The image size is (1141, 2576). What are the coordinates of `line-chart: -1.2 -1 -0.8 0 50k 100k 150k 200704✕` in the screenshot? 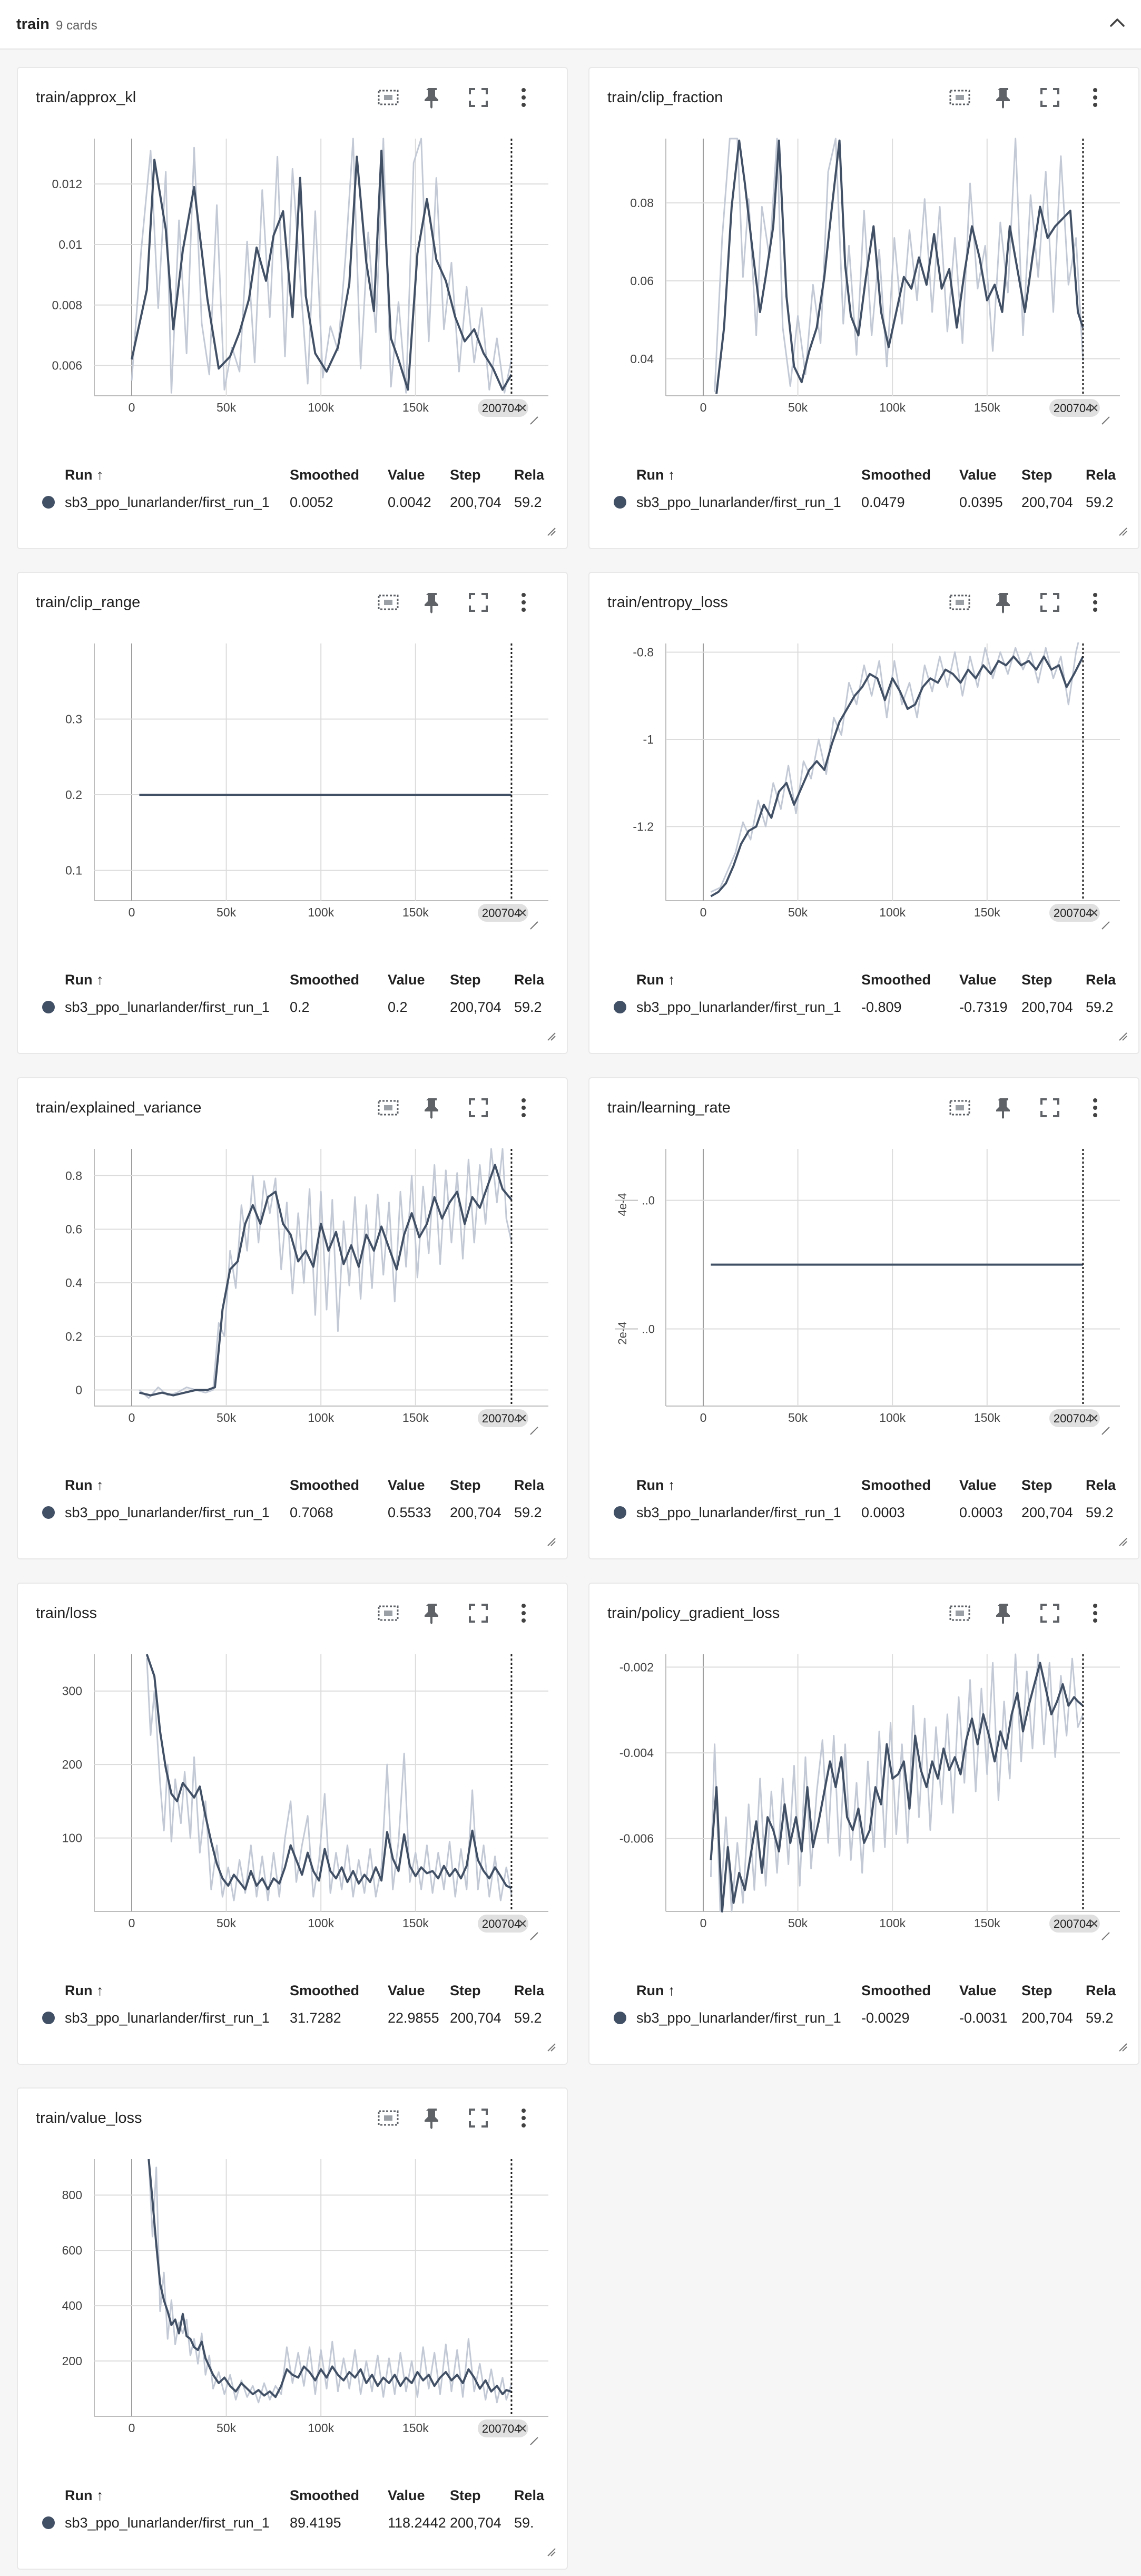 It's located at (864, 793).